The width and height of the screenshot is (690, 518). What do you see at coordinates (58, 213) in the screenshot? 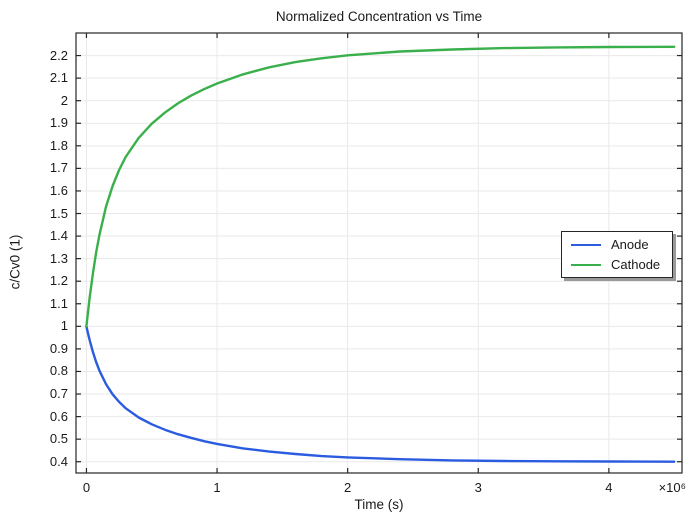
I see `y-tick-label: 1.5` at bounding box center [58, 213].